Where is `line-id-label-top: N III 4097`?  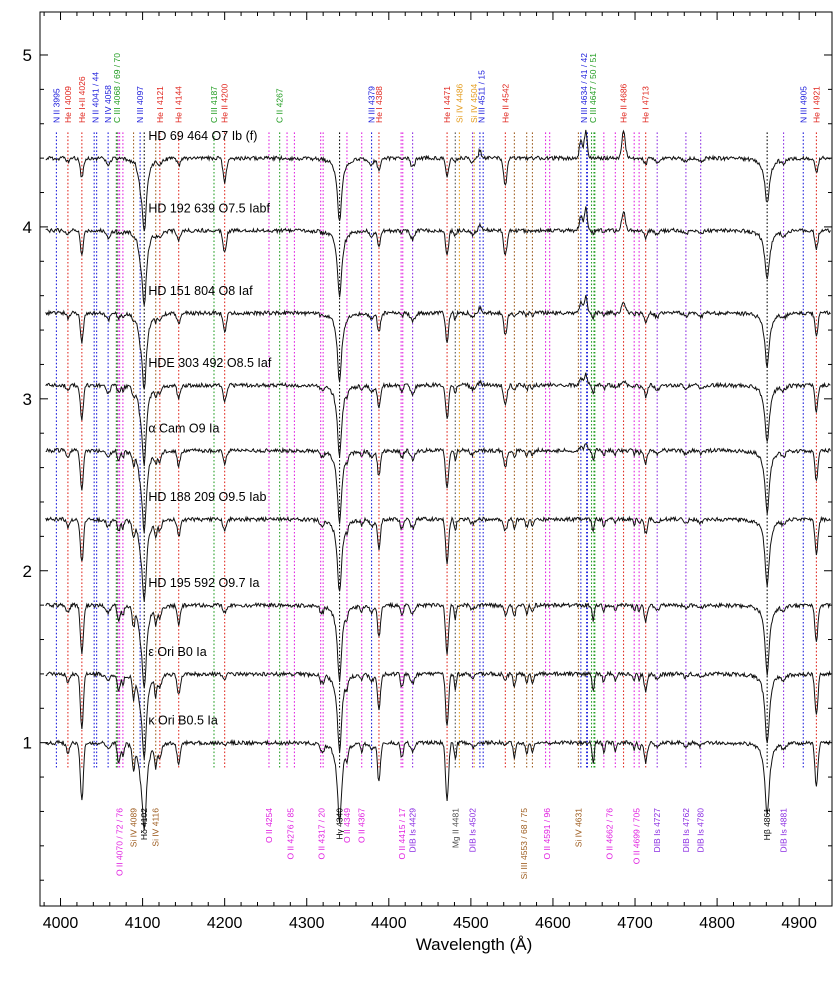
line-id-label-top: N III 4097 is located at coordinates (140, 104).